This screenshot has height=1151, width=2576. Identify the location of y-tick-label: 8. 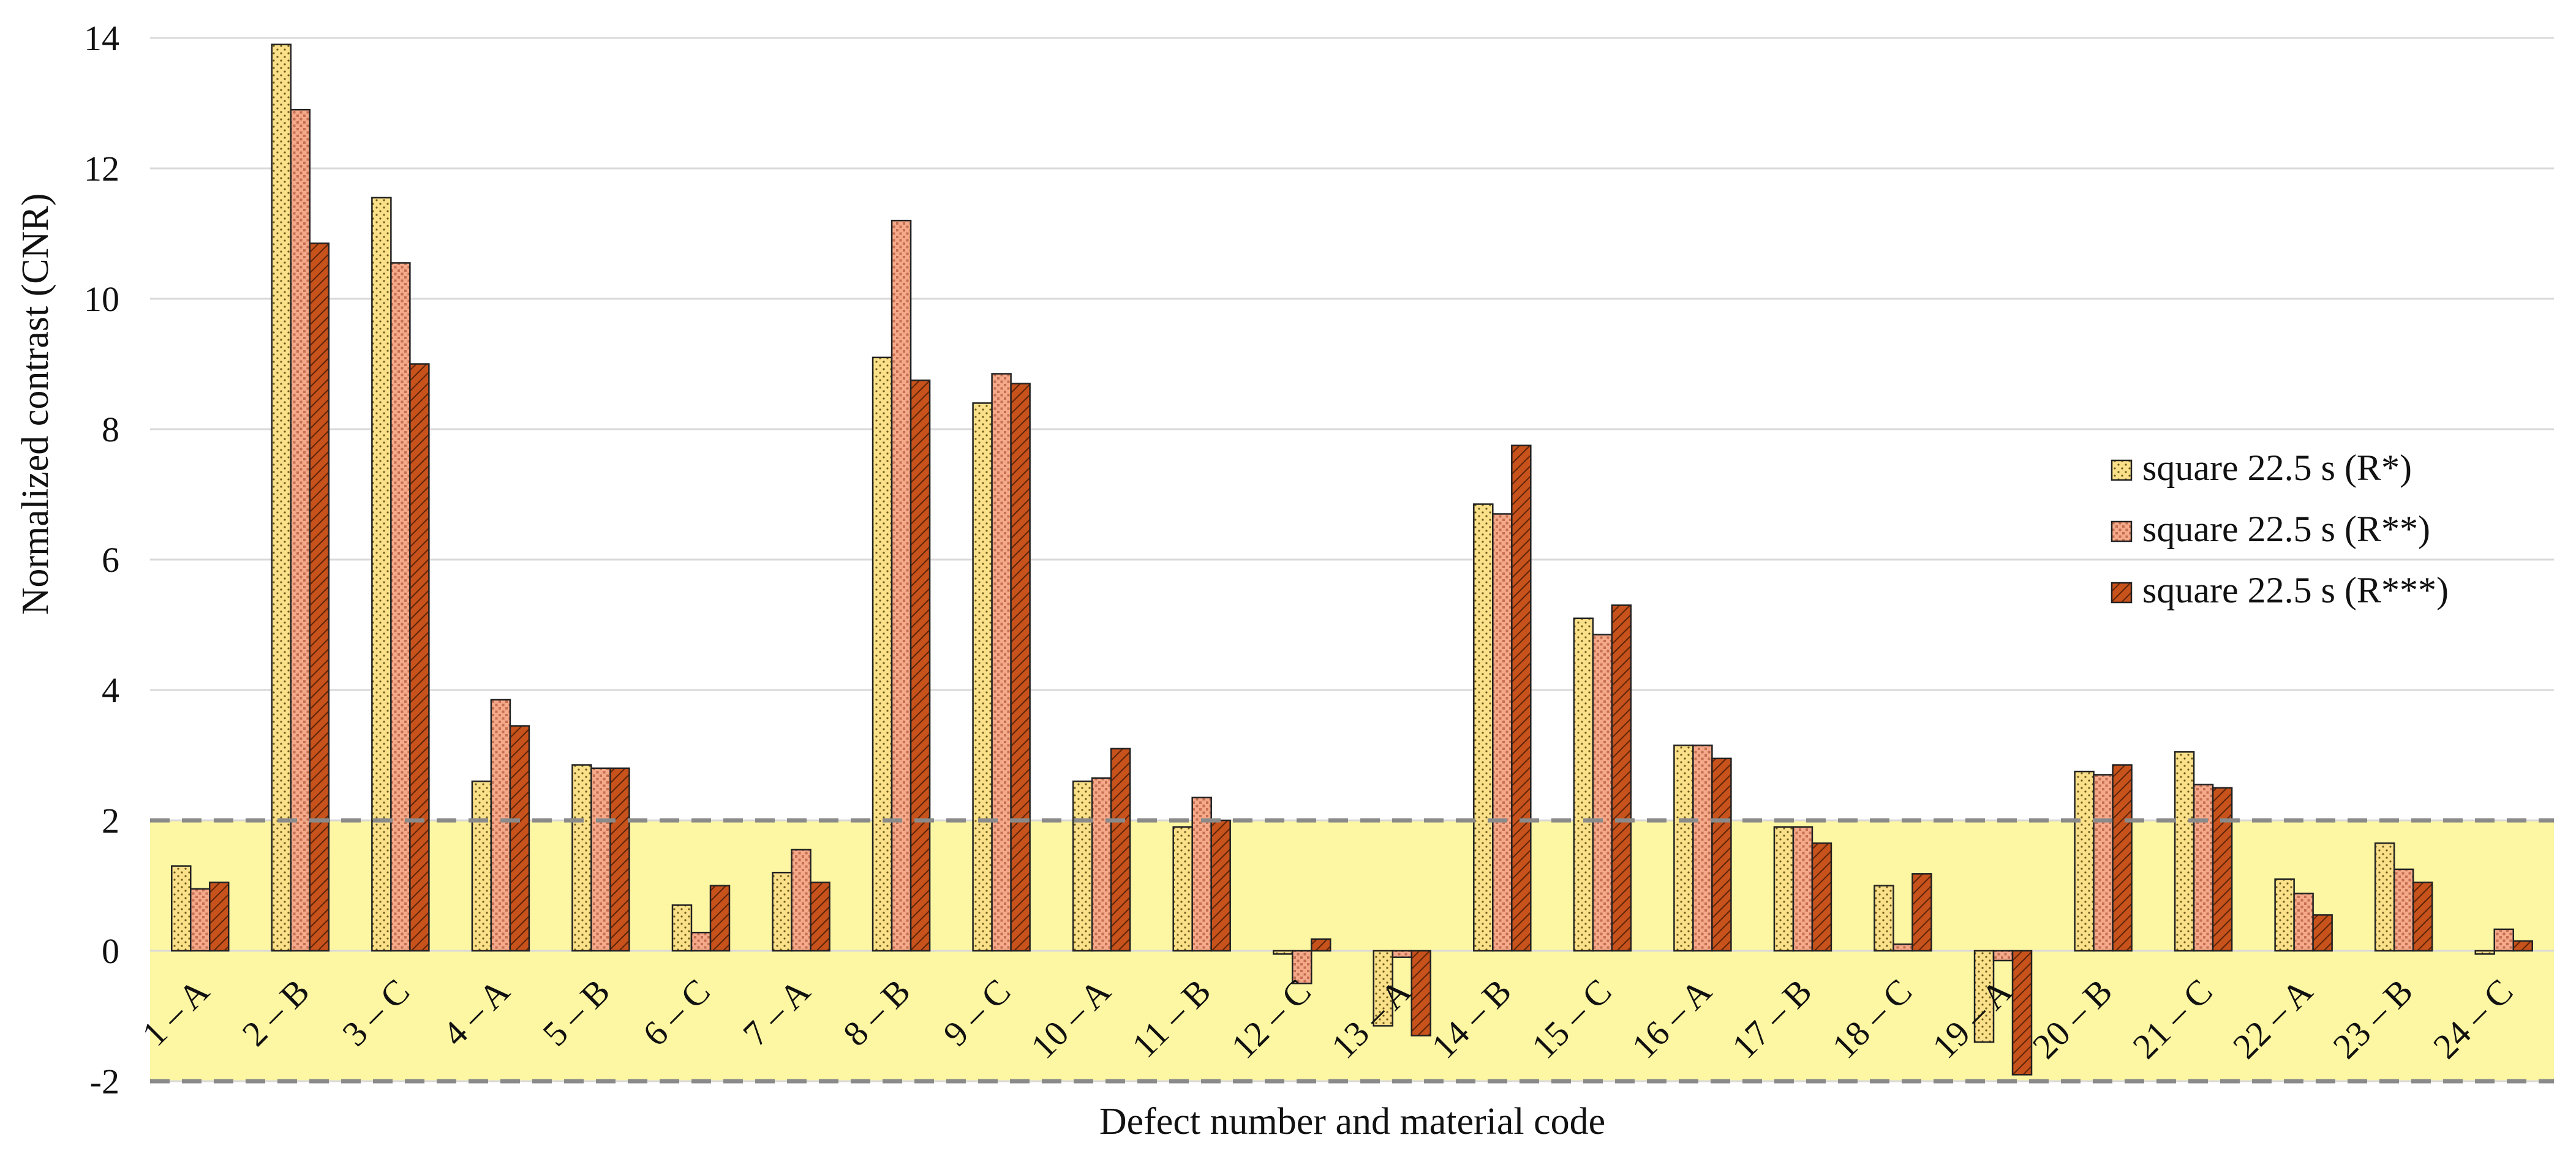
(110, 430).